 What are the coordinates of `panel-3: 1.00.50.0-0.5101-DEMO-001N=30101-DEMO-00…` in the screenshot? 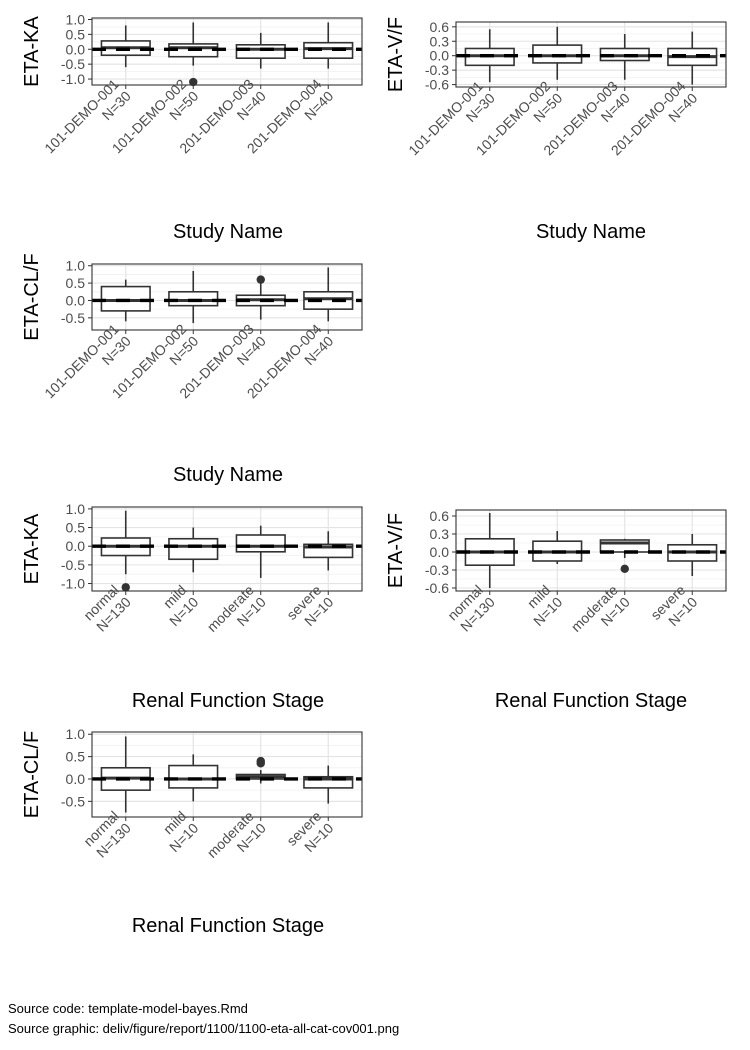 It's located at (192, 369).